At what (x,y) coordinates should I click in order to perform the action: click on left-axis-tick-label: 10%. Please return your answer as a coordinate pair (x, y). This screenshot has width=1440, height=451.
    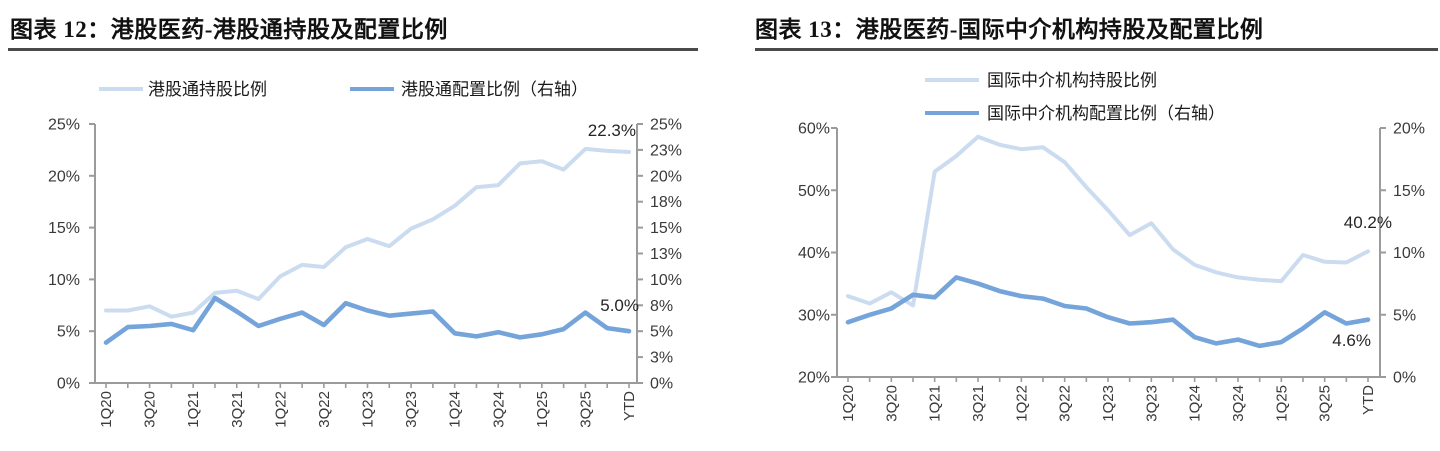
    Looking at the image, I should click on (64, 280).